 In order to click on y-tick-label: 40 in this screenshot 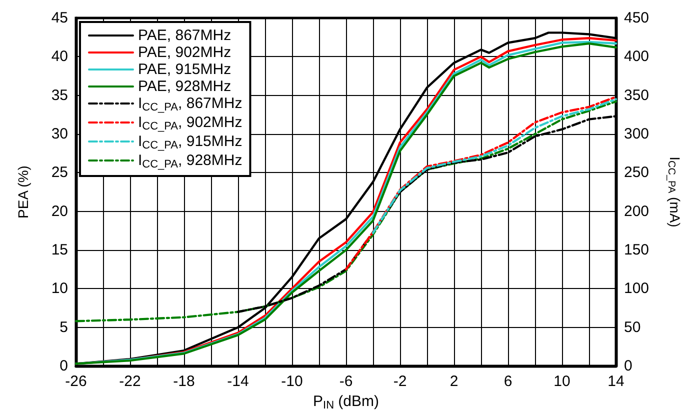, I will do `click(59, 57)`.